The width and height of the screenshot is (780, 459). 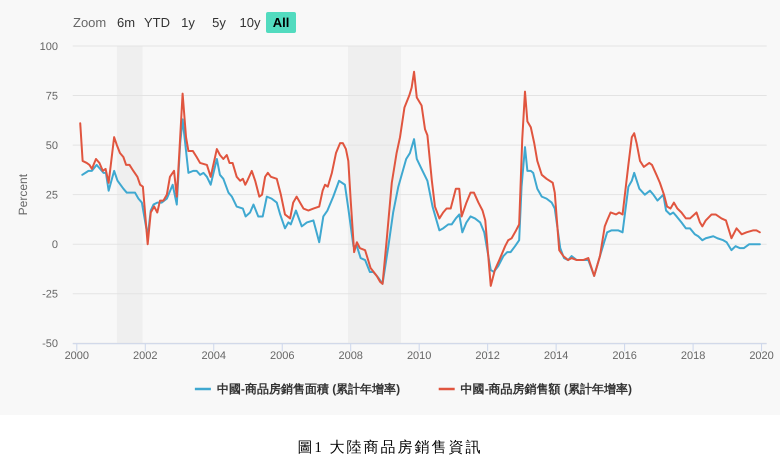 I want to click on text: 圖1 大陸商品房銷售資訊, so click(x=390, y=447).